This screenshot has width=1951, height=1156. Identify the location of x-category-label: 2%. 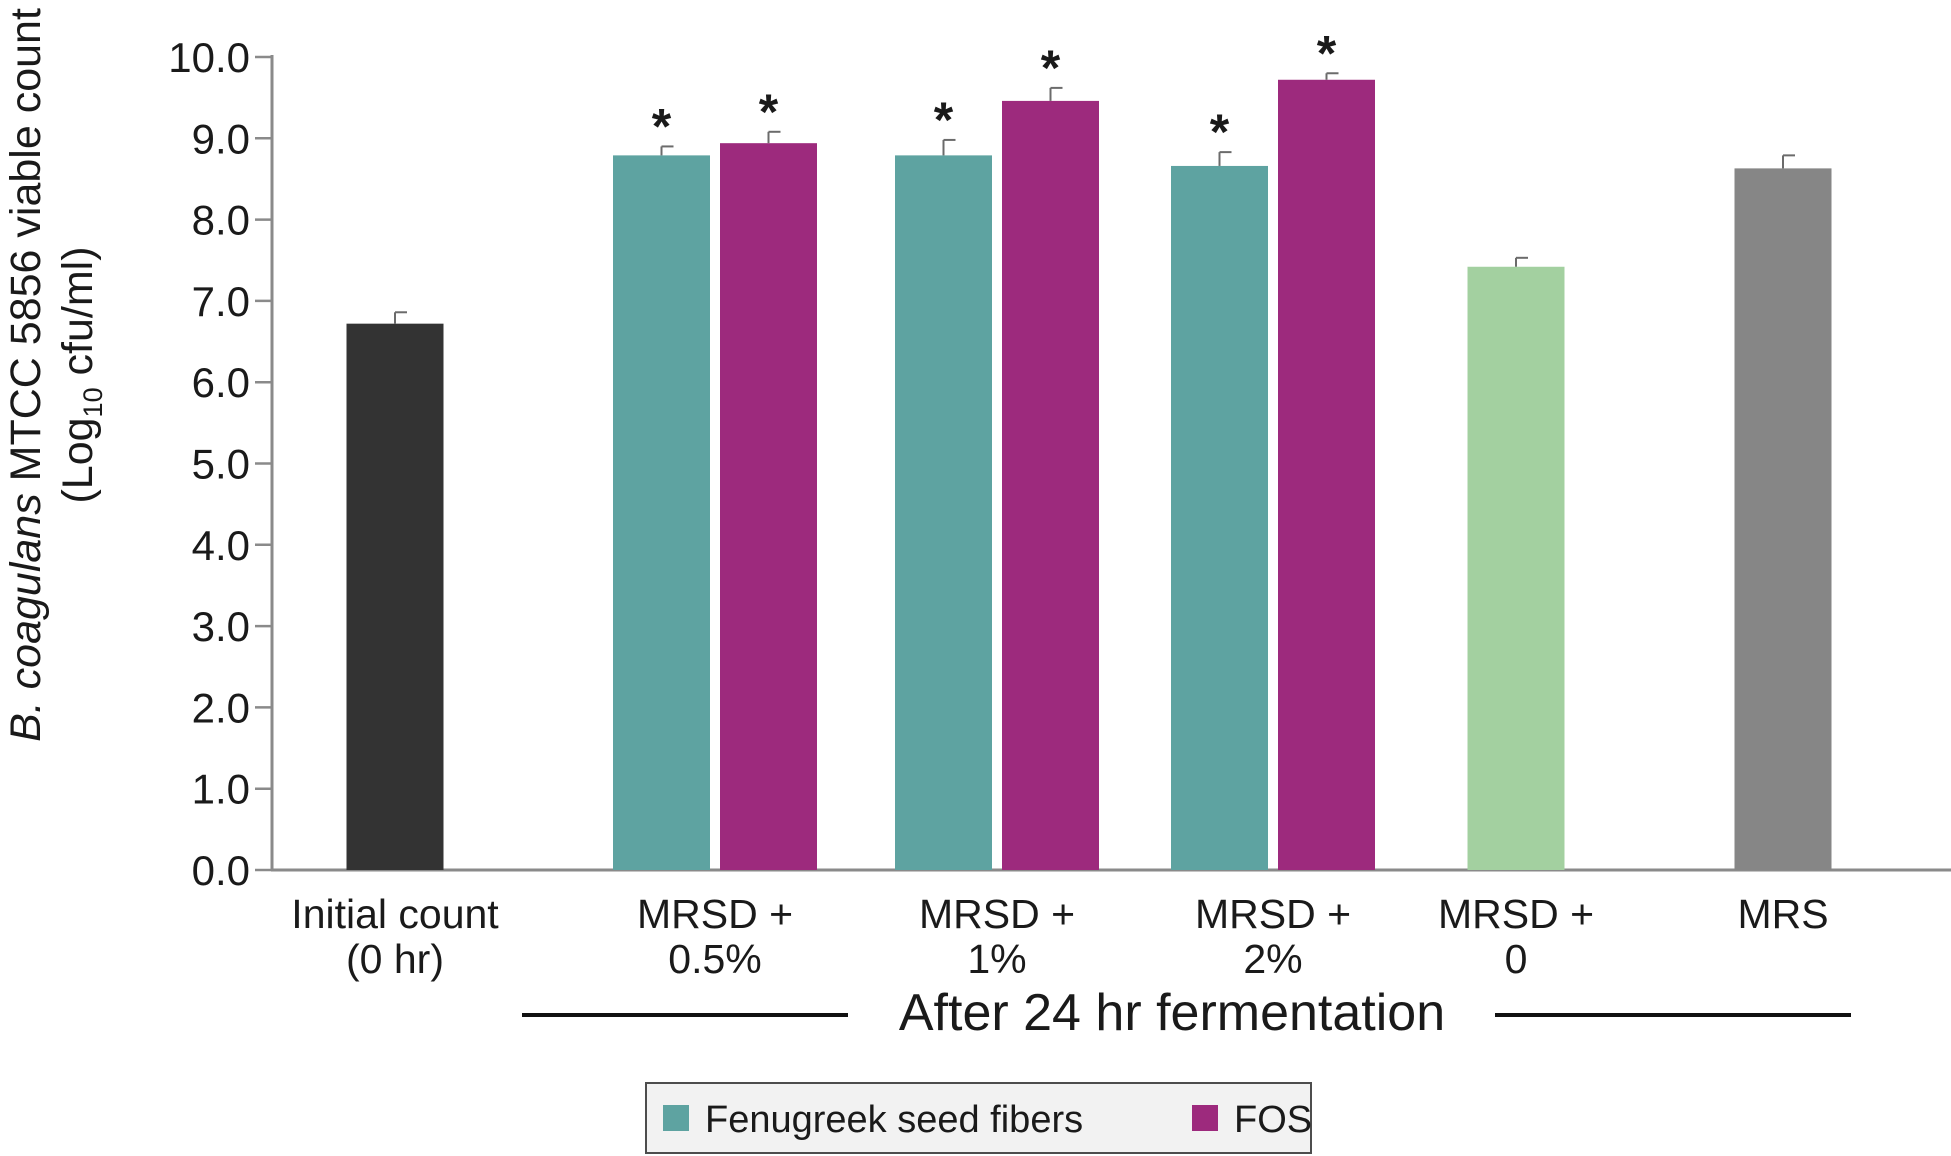
(1272, 959).